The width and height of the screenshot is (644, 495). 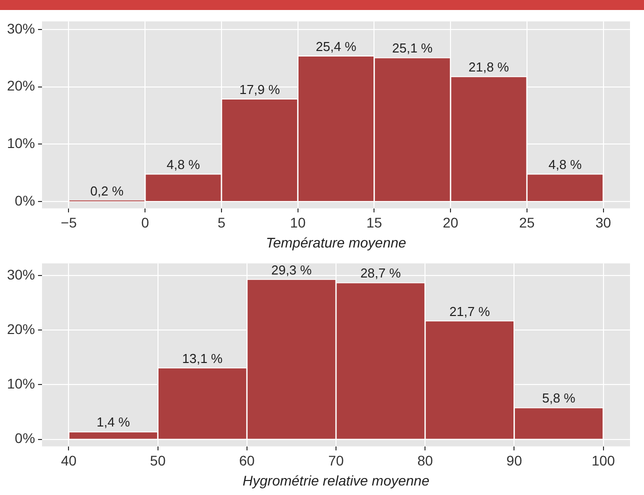 What do you see at coordinates (336, 46) in the screenshot?
I see `data-label: 25,4 %` at bounding box center [336, 46].